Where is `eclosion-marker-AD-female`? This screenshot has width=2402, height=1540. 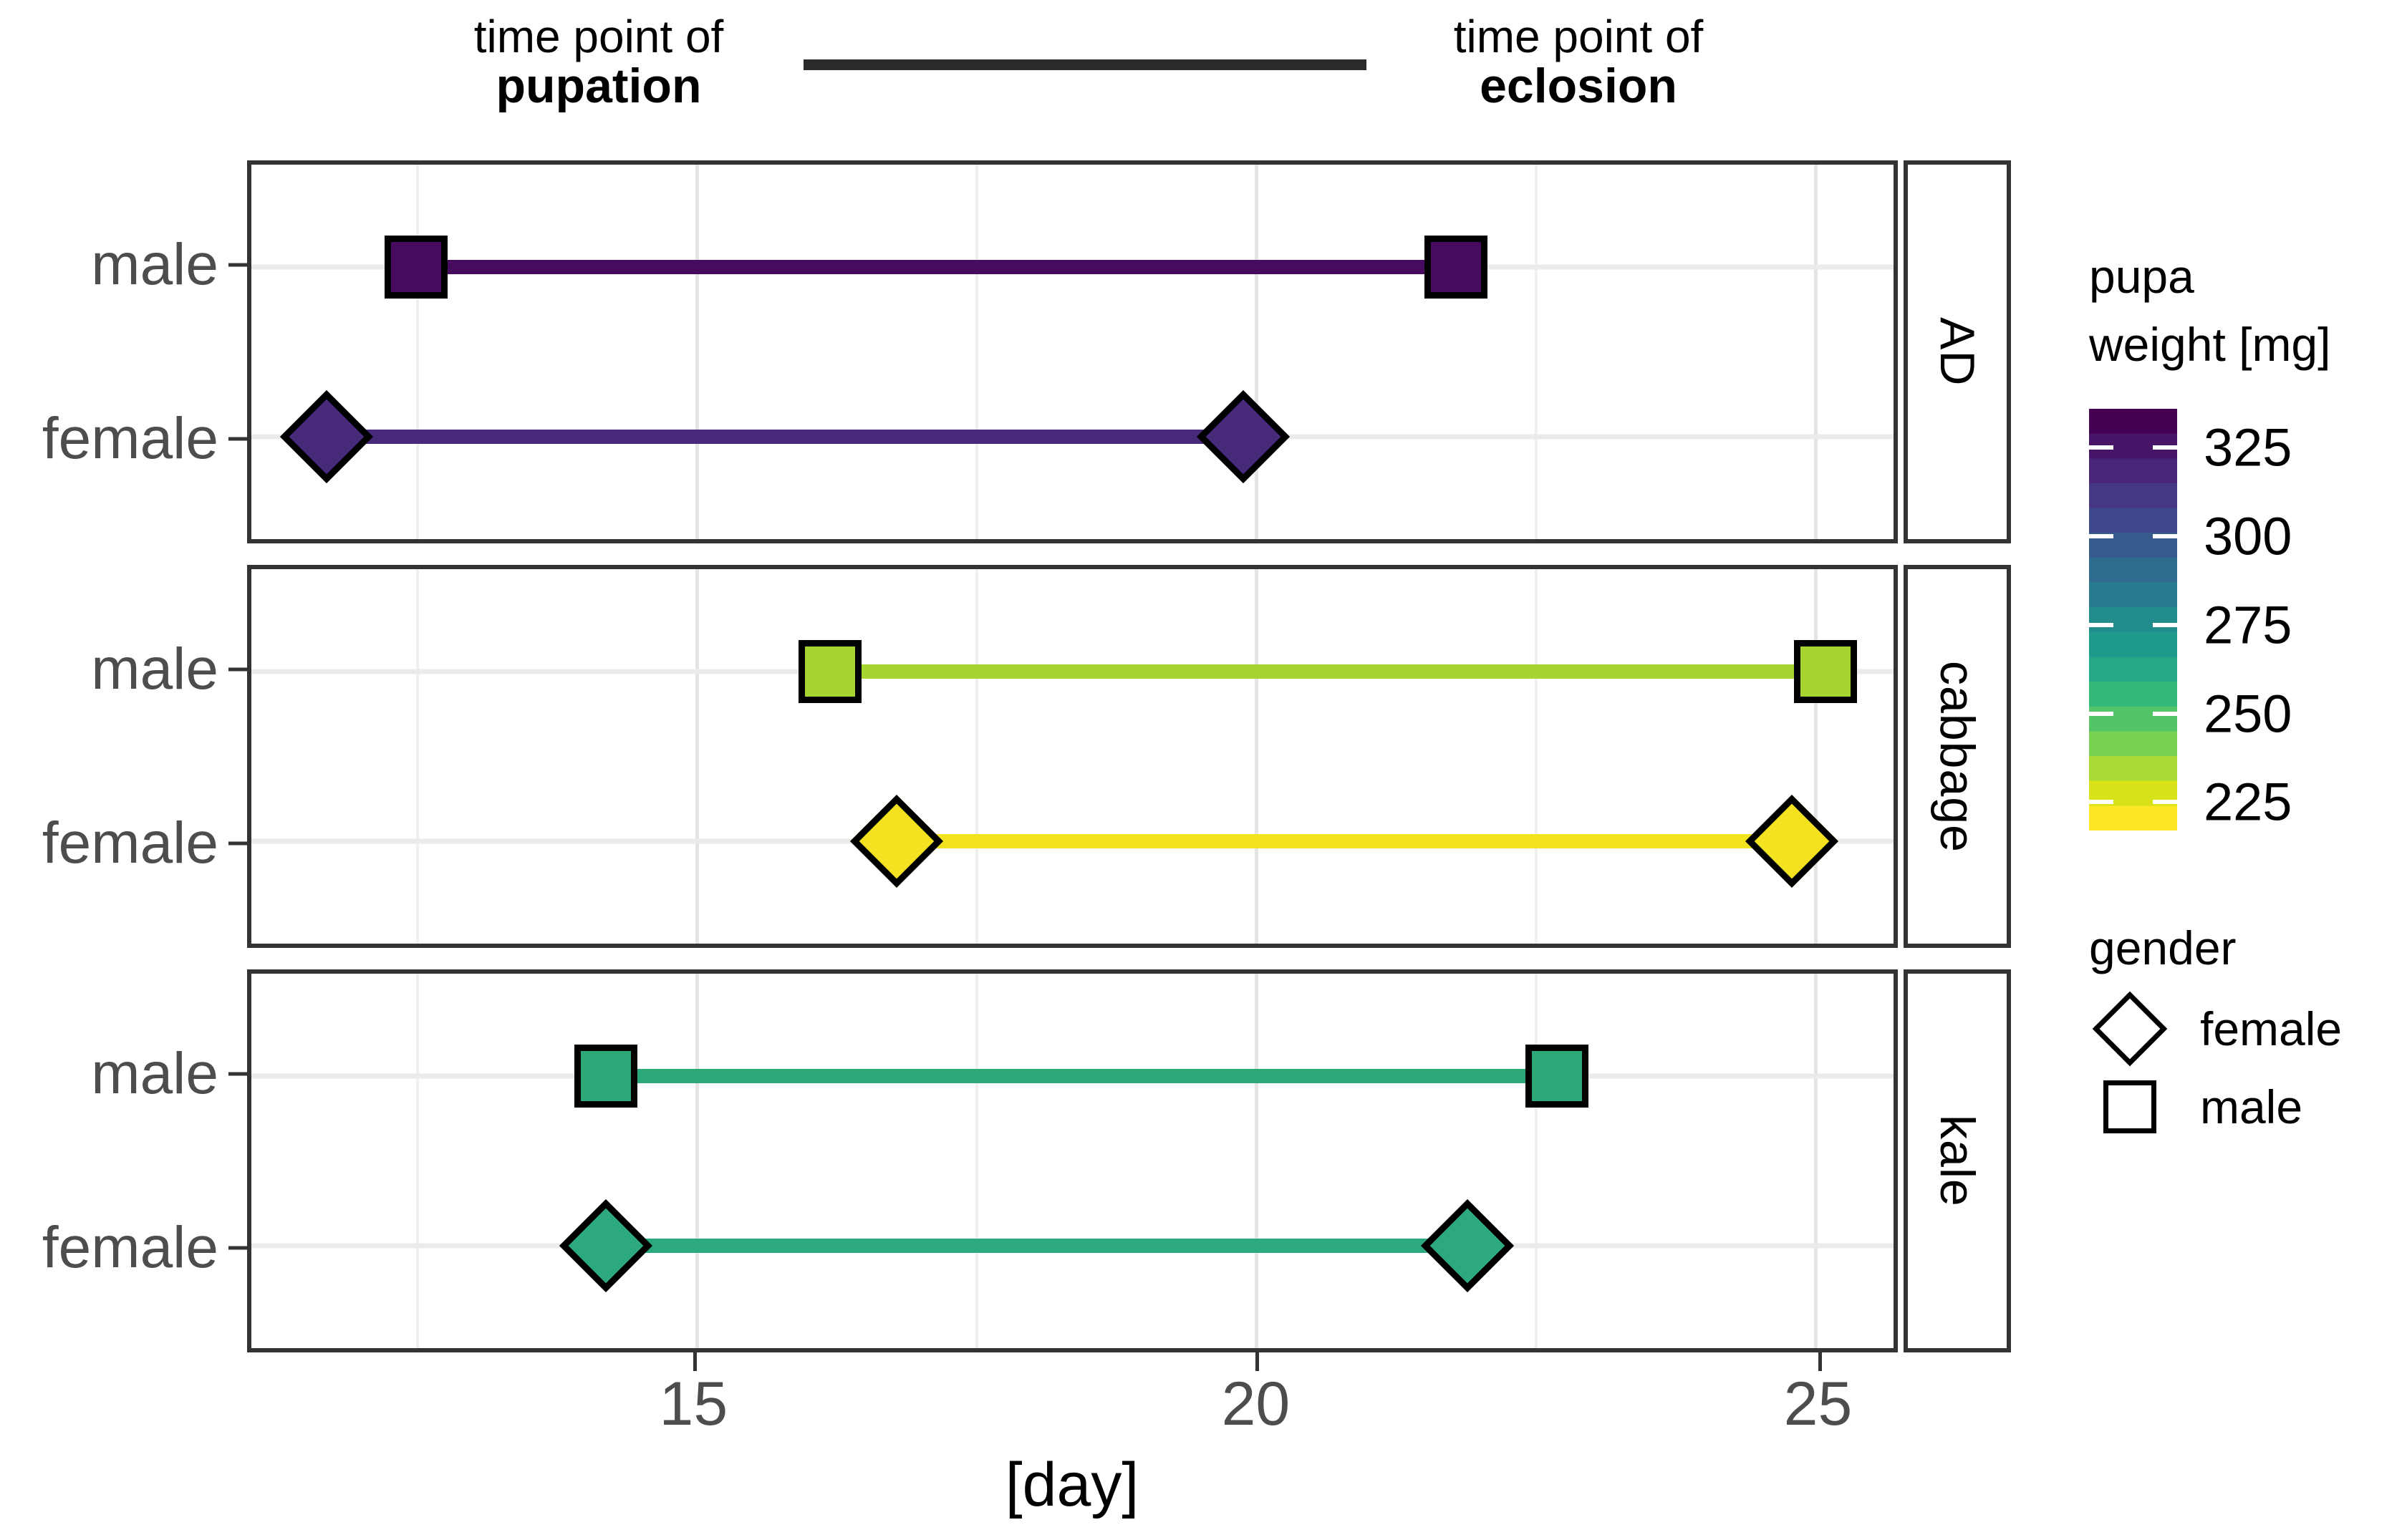 eclosion-marker-AD-female is located at coordinates (1244, 437).